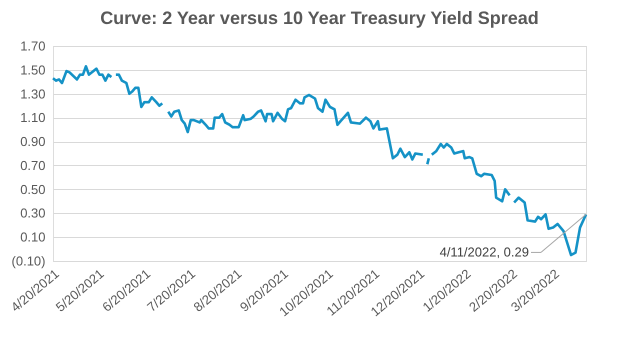 This screenshot has height=350, width=623. I want to click on chart-title: Curve: 2 Year versus 10 Year Treasury Yield Spread, so click(319, 18).